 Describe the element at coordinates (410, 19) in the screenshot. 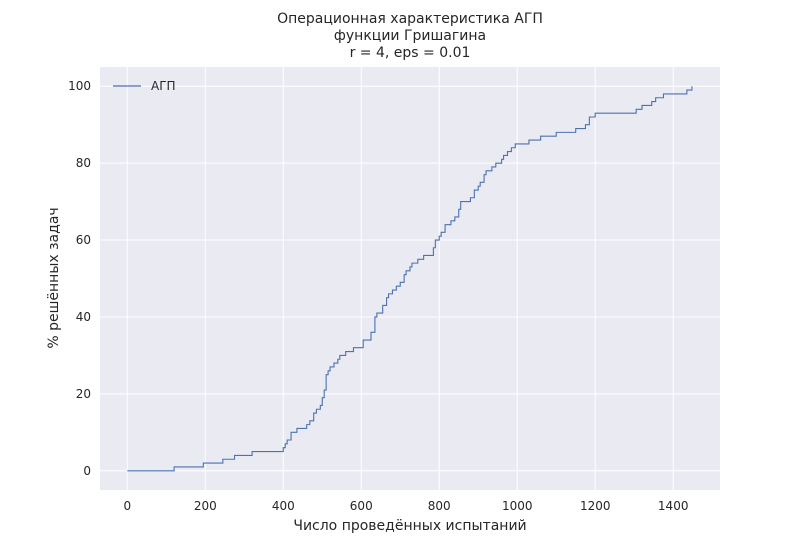

I see `chart-title-line-1: Операционная характеристика АГП` at that location.